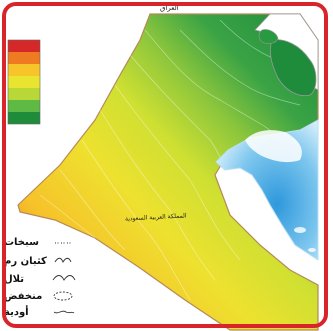  I want to click on legend-label-wadis: أودية, so click(16, 312).